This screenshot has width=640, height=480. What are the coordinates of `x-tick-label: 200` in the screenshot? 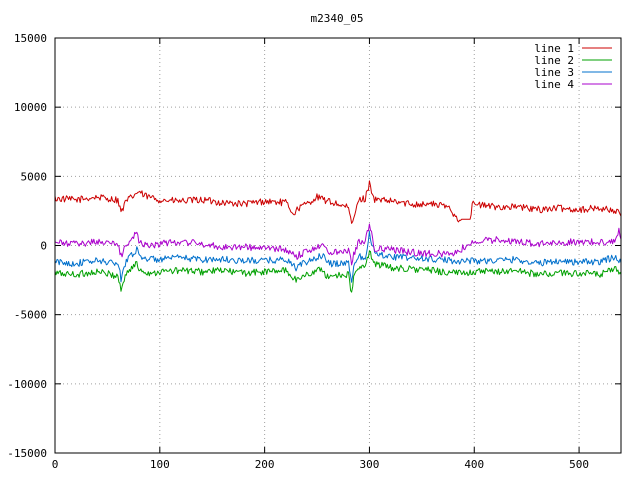 It's located at (265, 464).